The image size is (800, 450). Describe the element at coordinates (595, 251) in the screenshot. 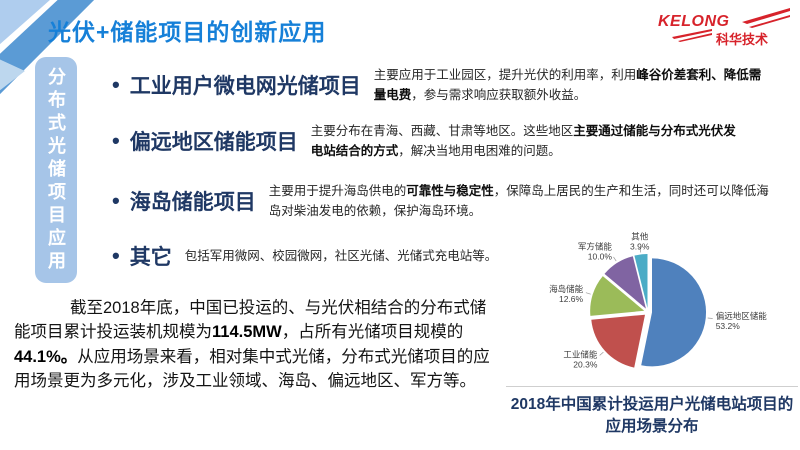

I see `pie-slice-label: 军方储能 10.0%` at that location.